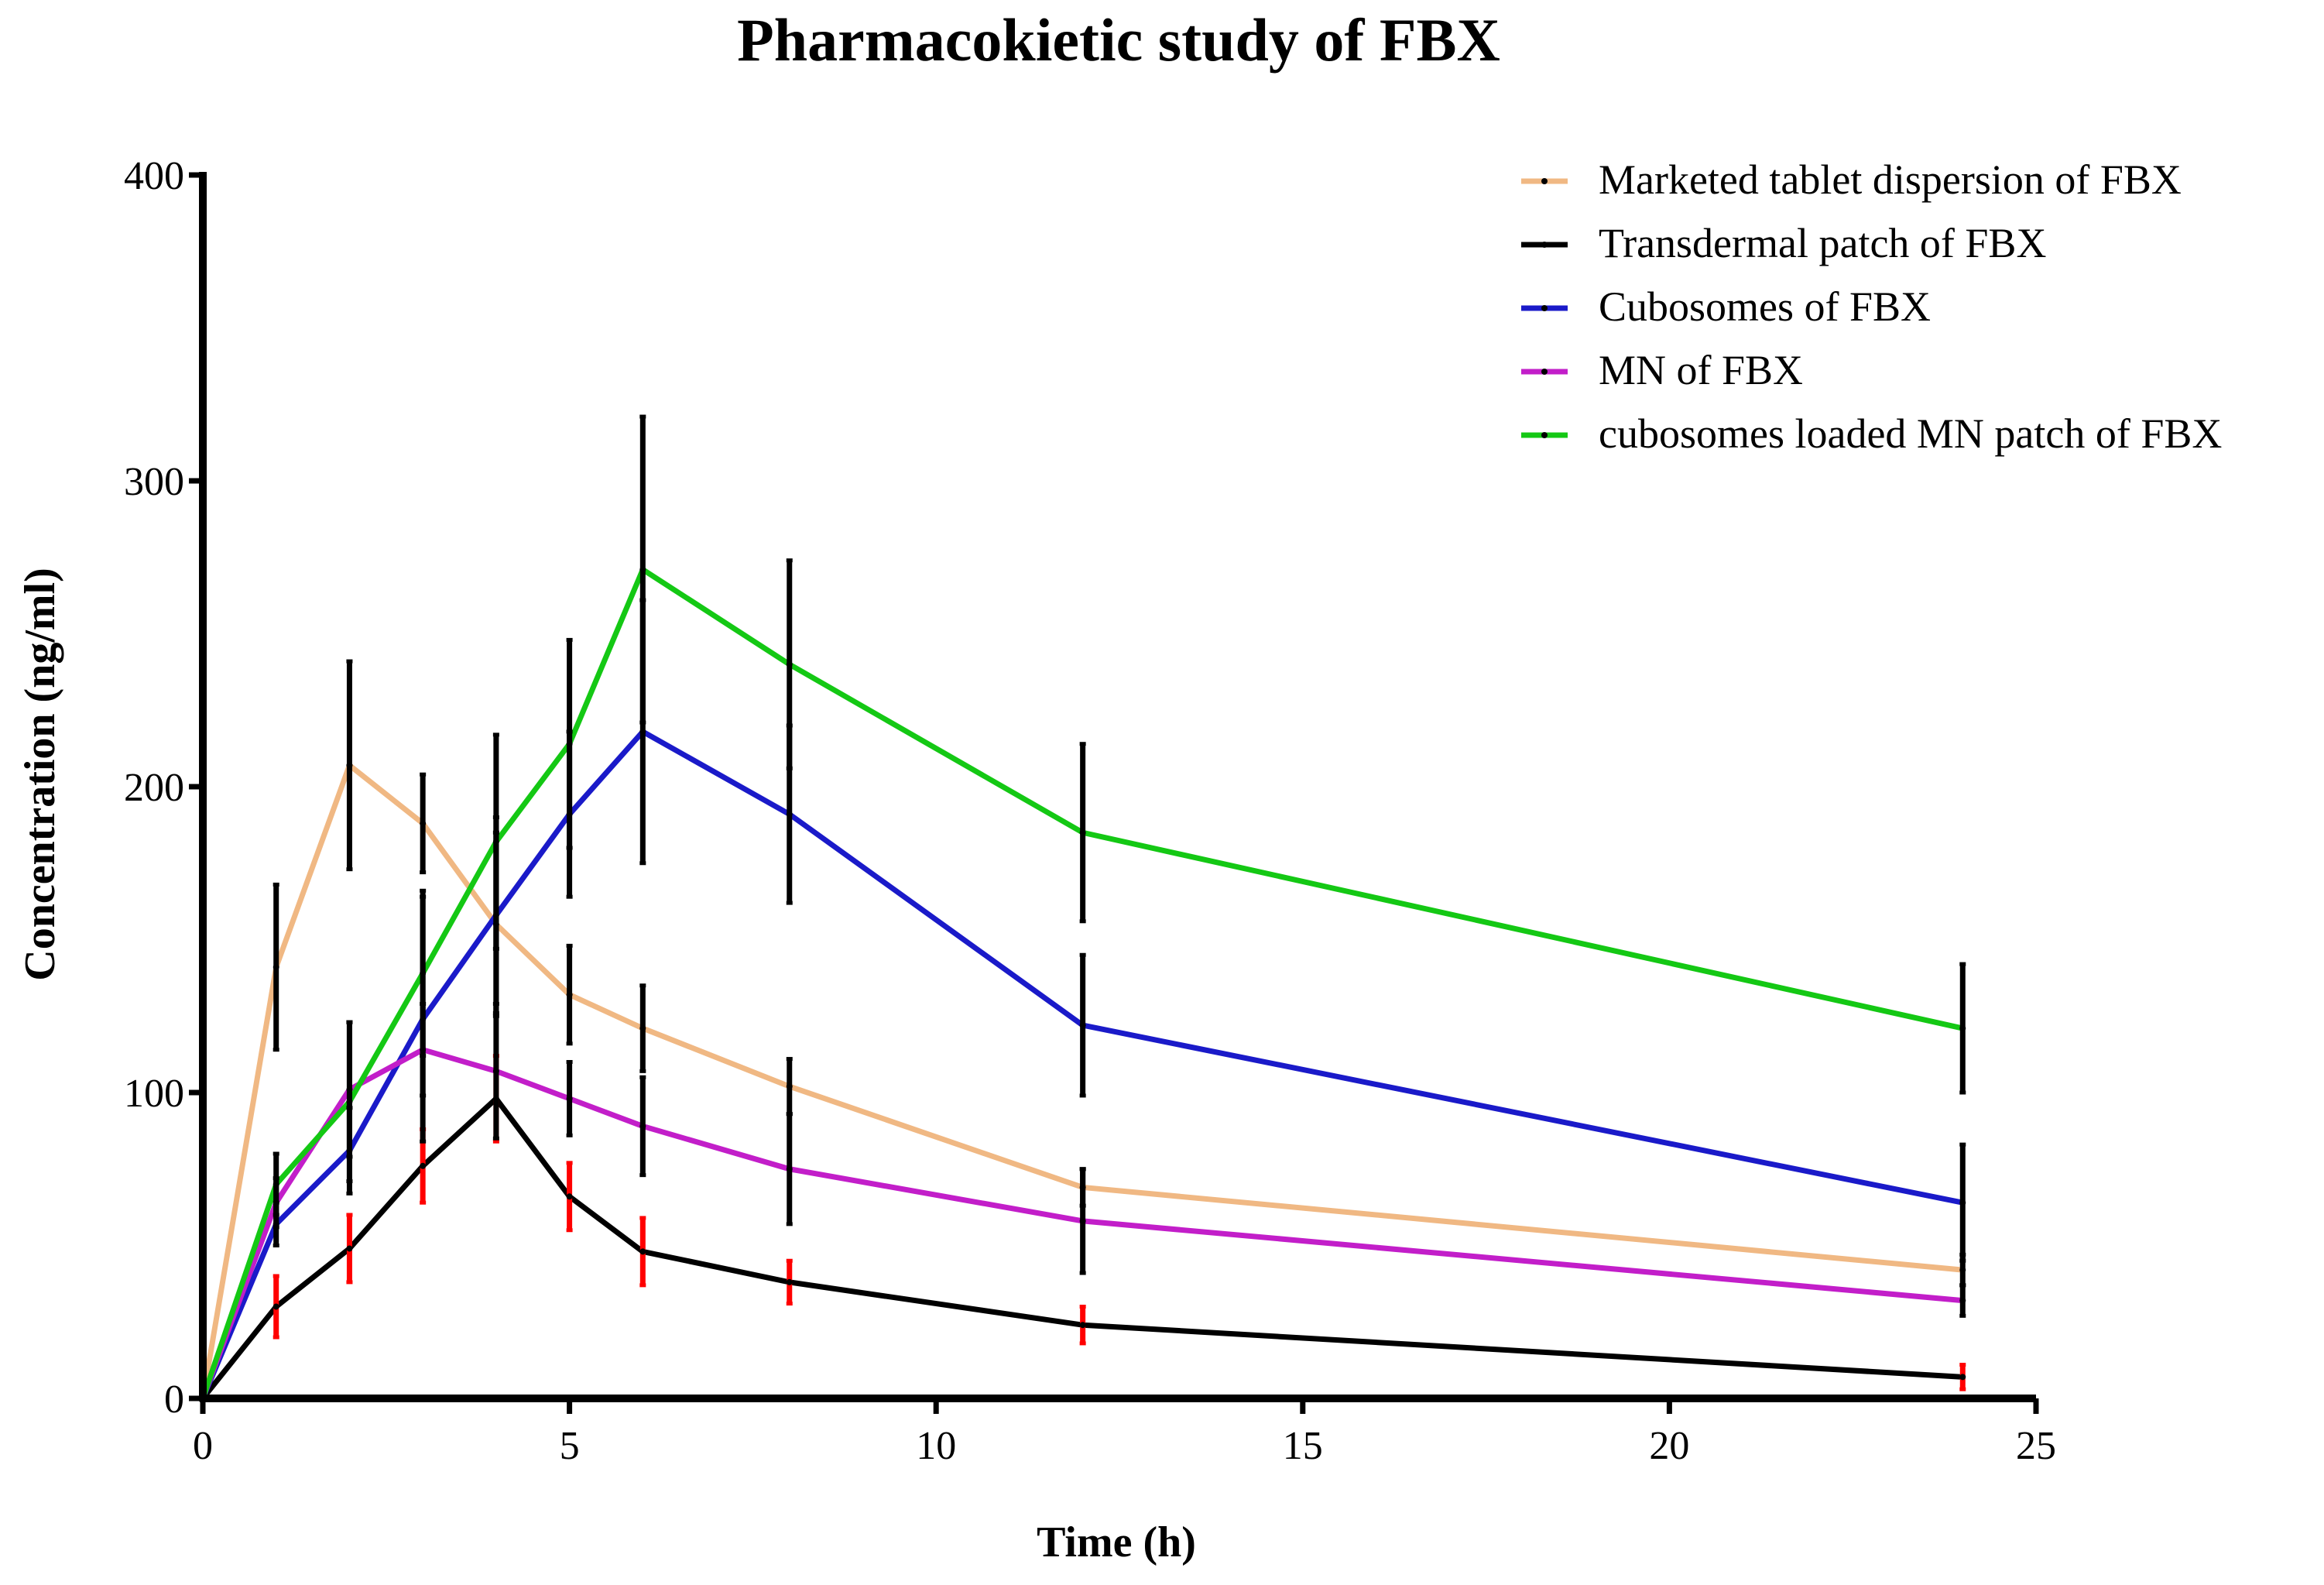 Image resolution: width=2324 pixels, height=1585 pixels. What do you see at coordinates (936, 1446) in the screenshot?
I see `x-tick-label: 10` at bounding box center [936, 1446].